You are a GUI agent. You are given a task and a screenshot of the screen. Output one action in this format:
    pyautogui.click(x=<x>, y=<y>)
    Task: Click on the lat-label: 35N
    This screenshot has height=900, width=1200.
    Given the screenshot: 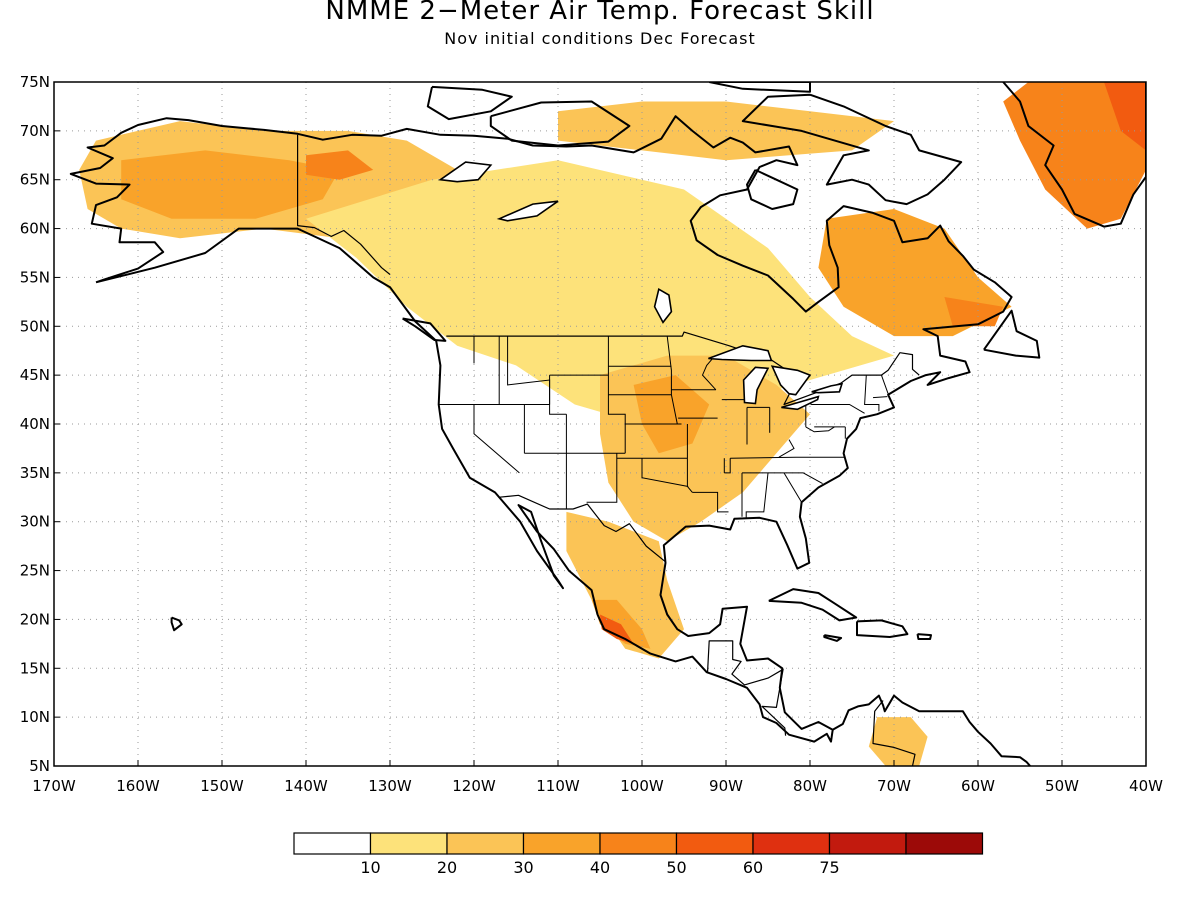 What is the action you would take?
    pyautogui.click(x=35, y=473)
    